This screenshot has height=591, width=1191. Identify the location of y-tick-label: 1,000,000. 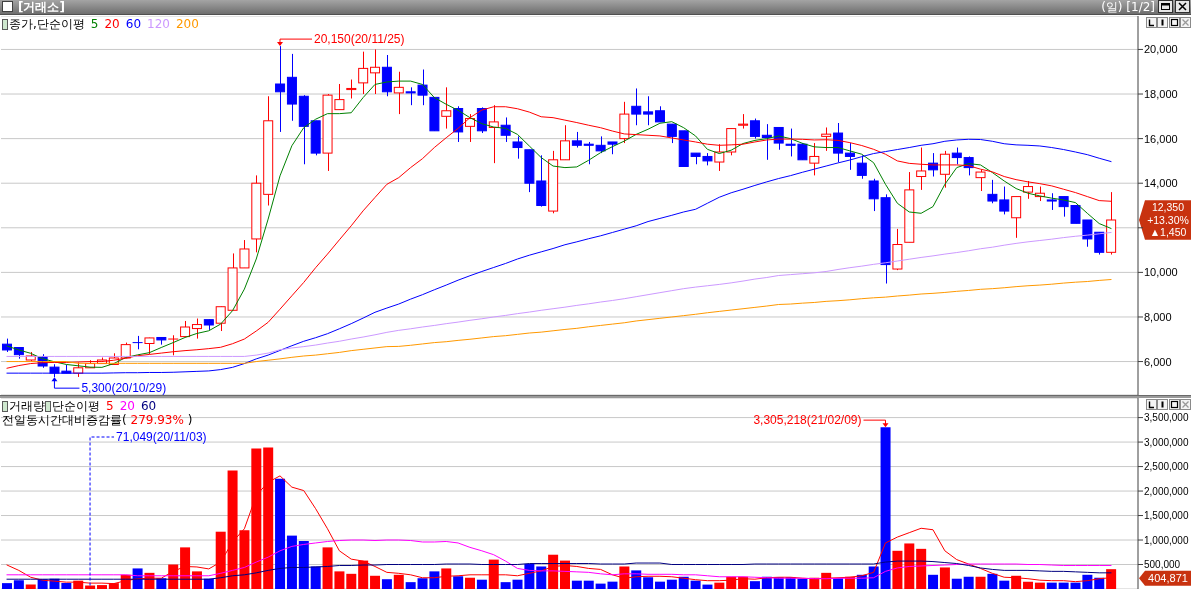
(1166, 540).